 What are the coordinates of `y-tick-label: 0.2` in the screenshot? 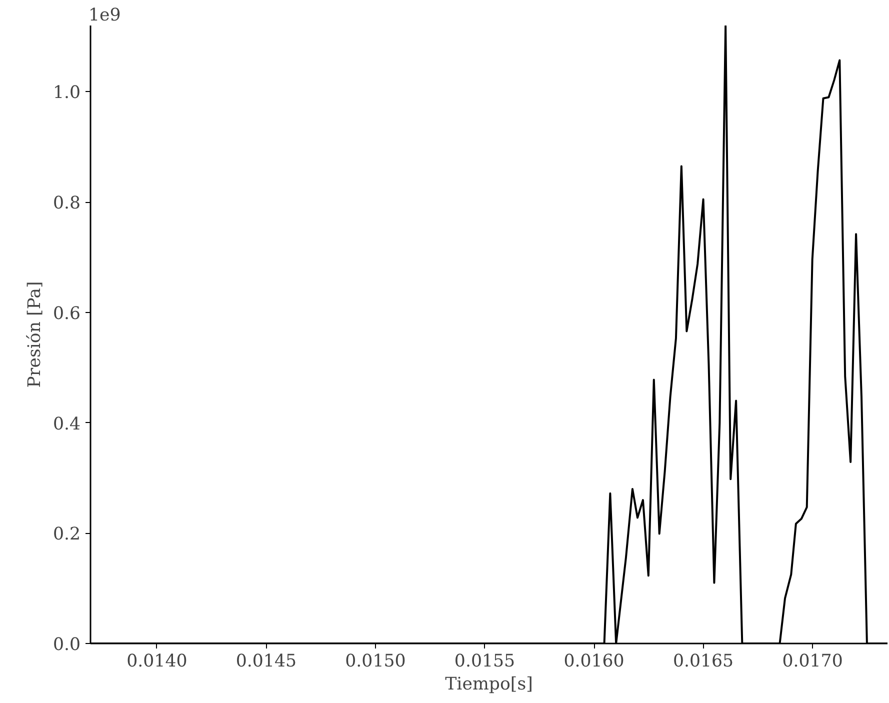 It's located at (66, 534).